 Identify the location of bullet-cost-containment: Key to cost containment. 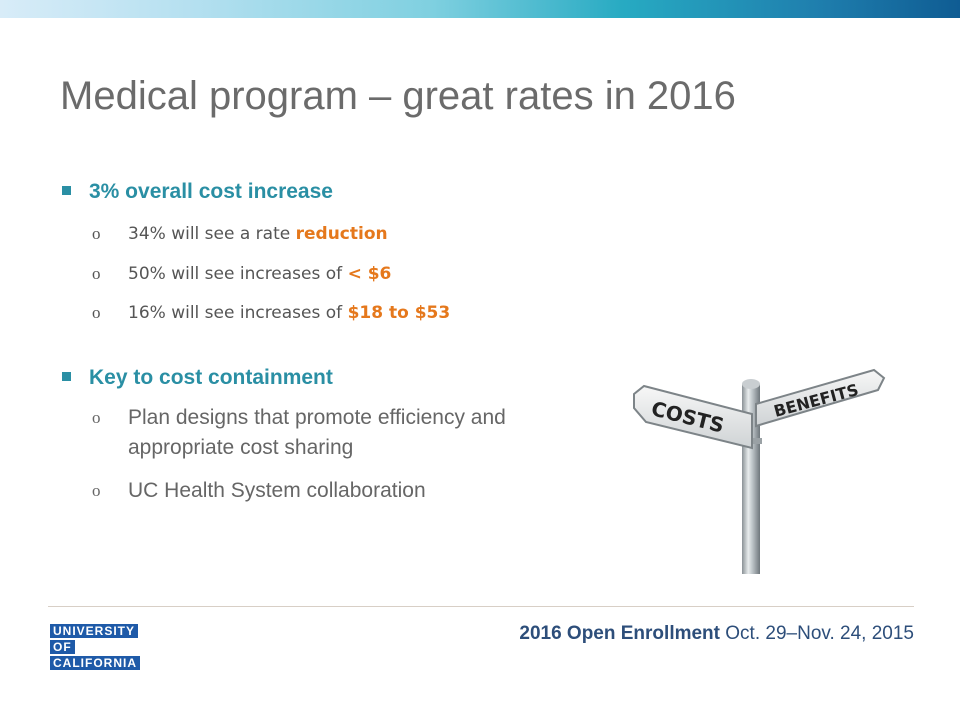
(197, 378).